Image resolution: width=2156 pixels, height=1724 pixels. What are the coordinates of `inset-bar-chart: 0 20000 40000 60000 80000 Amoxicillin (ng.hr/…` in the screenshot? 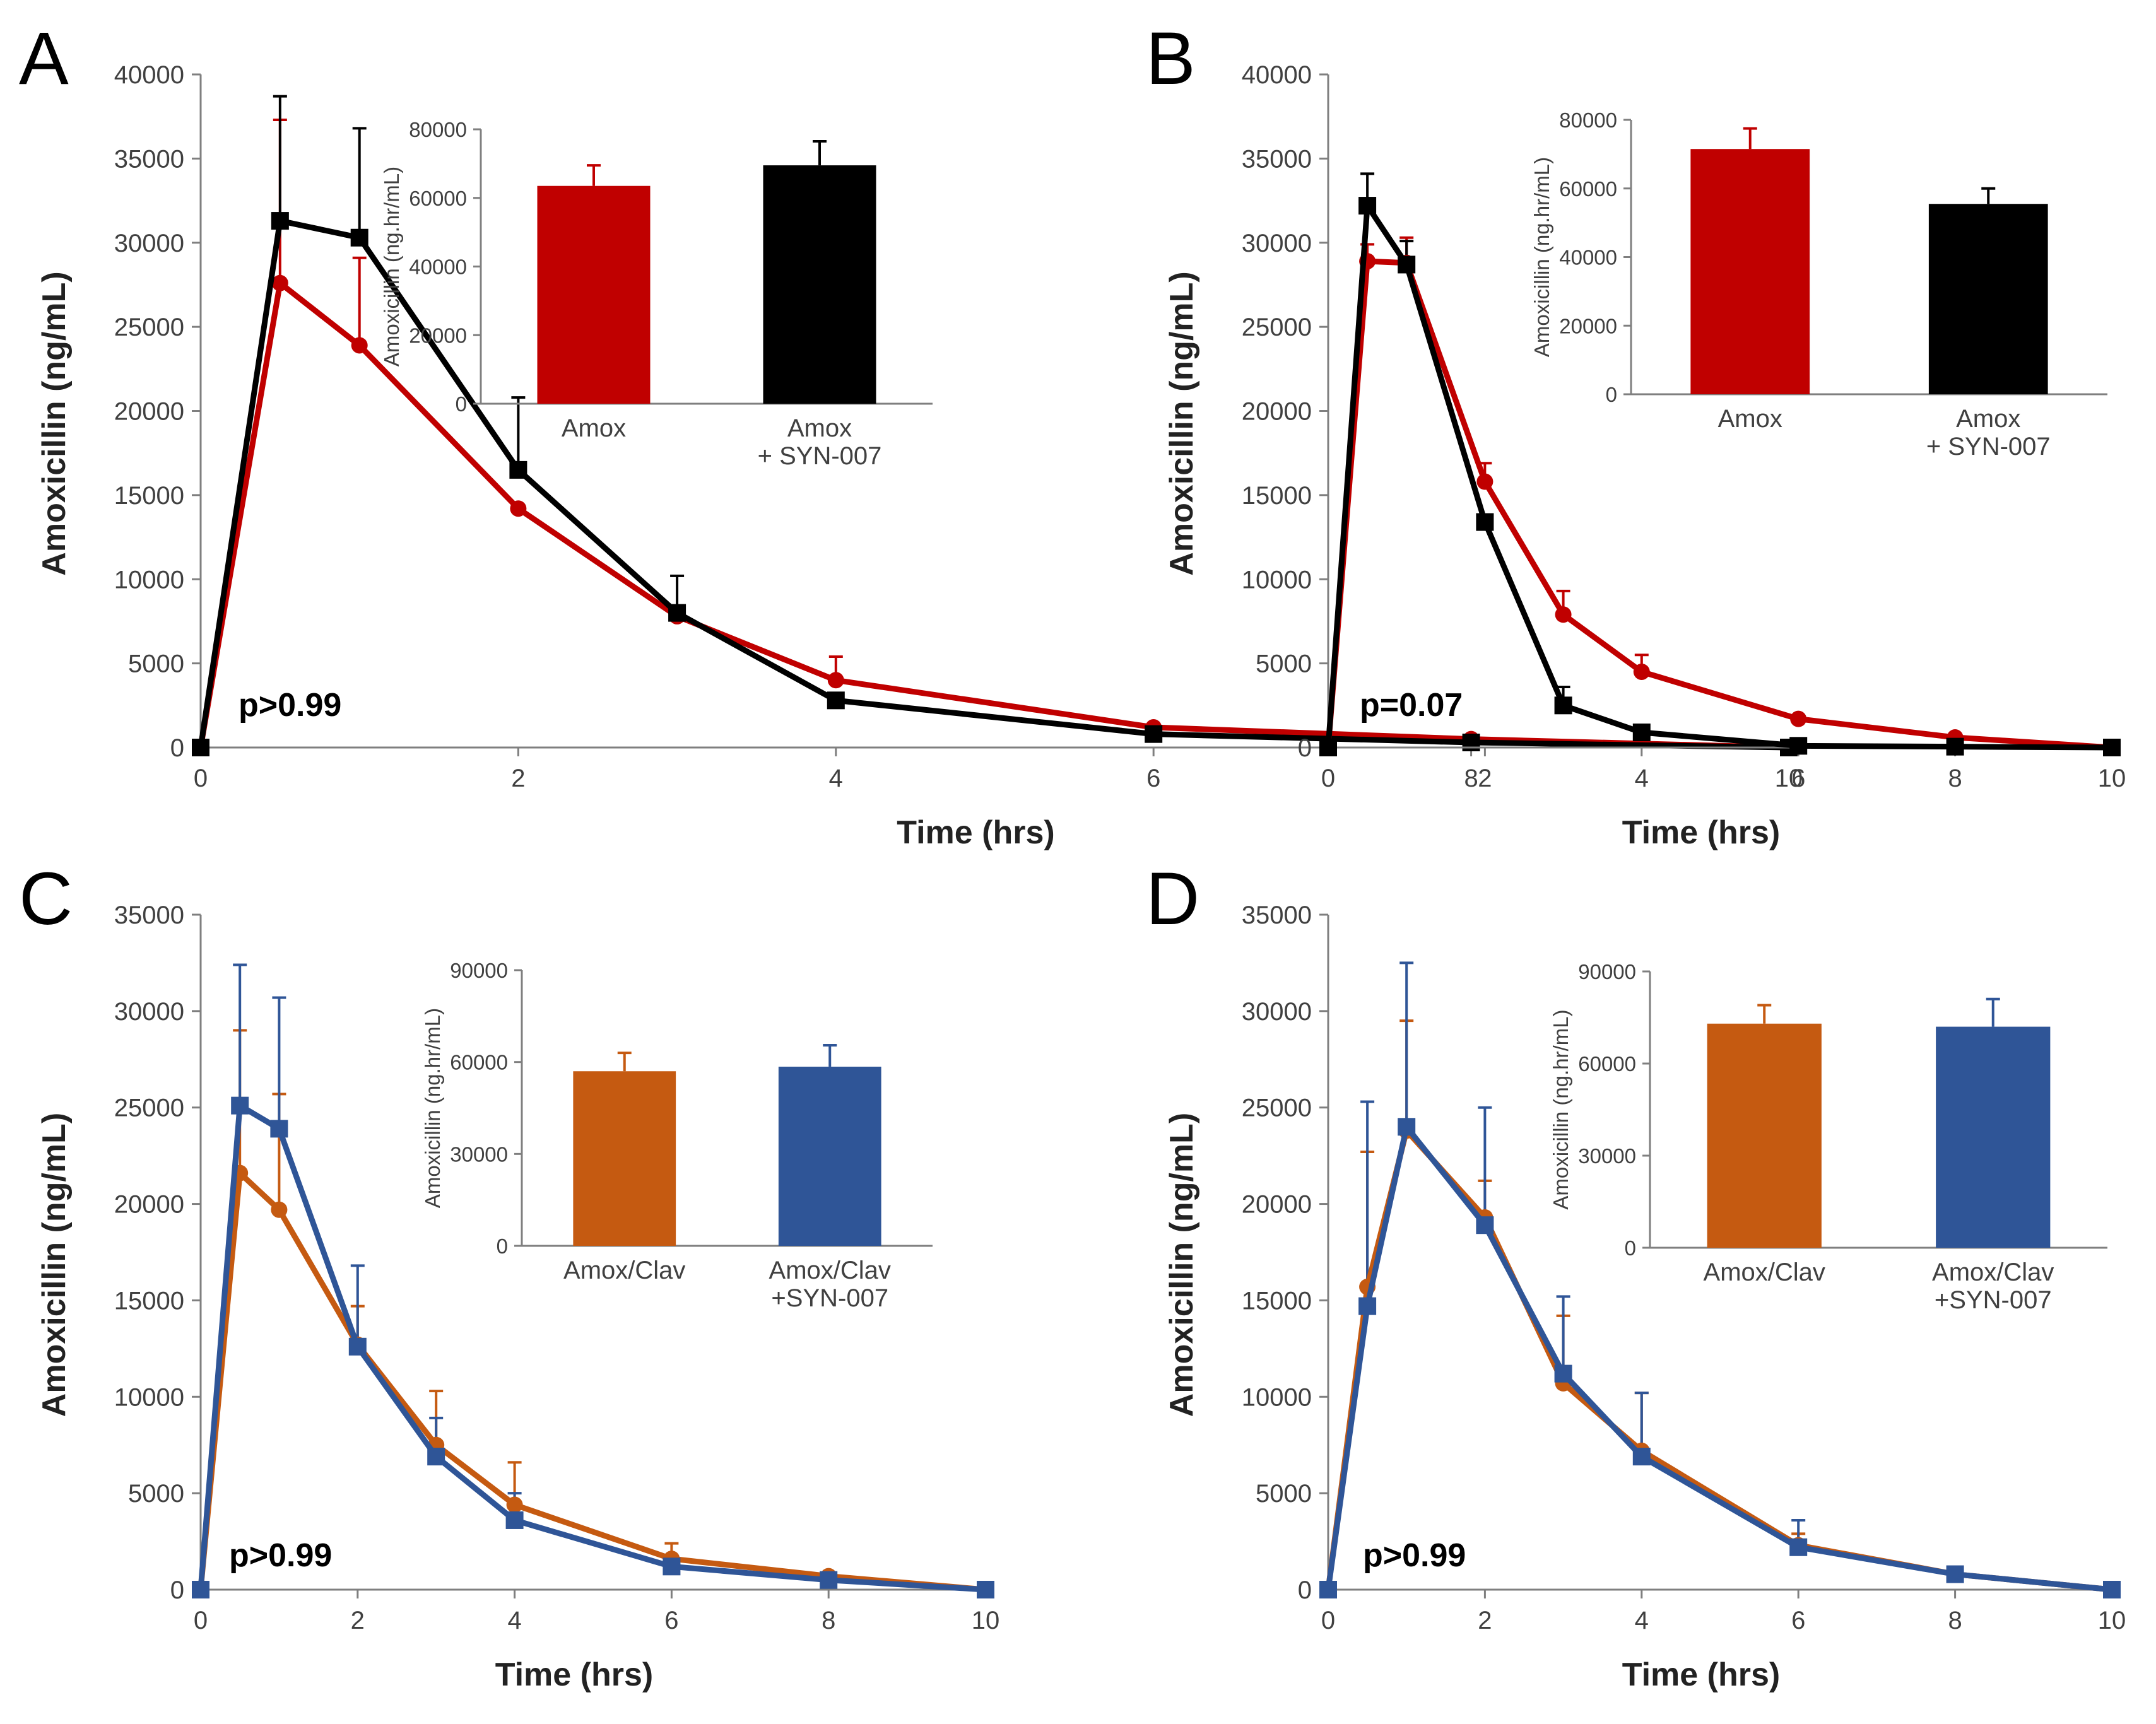 It's located at (1818, 284).